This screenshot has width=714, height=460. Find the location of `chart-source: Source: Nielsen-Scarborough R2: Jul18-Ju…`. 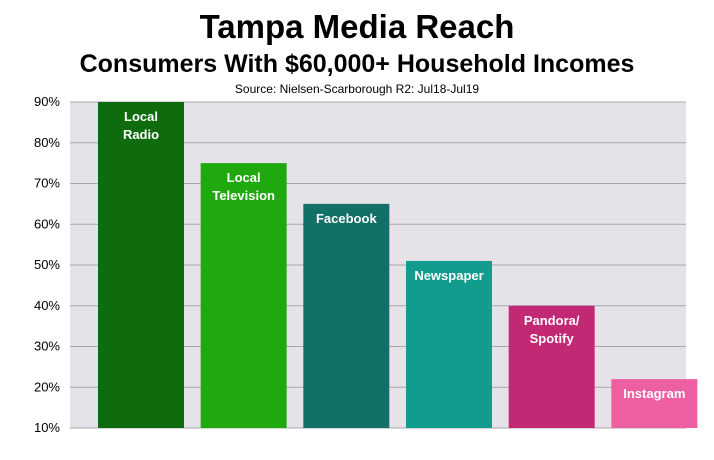

chart-source: Source: Nielsen-Scarborough R2: Jul18-Ju… is located at coordinates (357, 89).